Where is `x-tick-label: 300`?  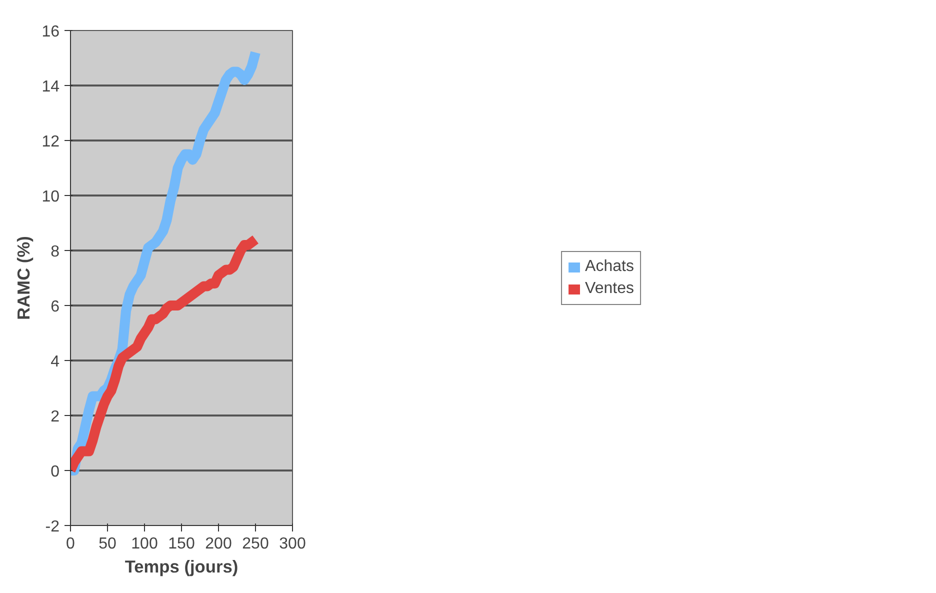
x-tick-label: 300 is located at coordinates (292, 544).